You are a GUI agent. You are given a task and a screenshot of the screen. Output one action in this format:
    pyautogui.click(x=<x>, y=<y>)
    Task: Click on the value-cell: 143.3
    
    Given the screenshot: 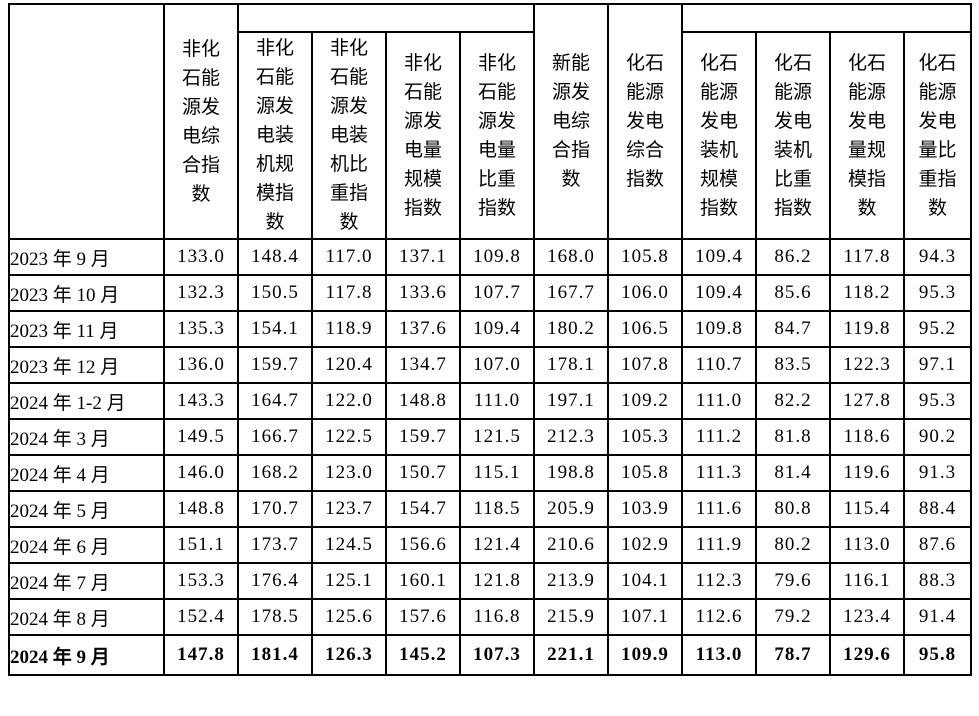 What is the action you would take?
    pyautogui.click(x=201, y=401)
    